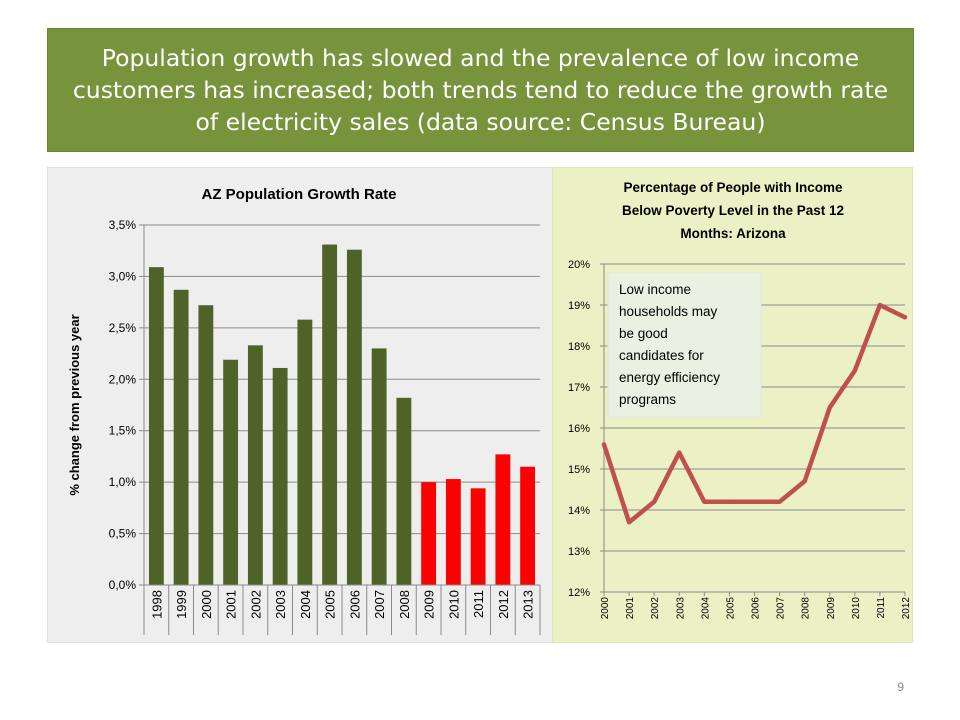  Describe the element at coordinates (579, 470) in the screenshot. I see `y-tick-label: 15%` at that location.